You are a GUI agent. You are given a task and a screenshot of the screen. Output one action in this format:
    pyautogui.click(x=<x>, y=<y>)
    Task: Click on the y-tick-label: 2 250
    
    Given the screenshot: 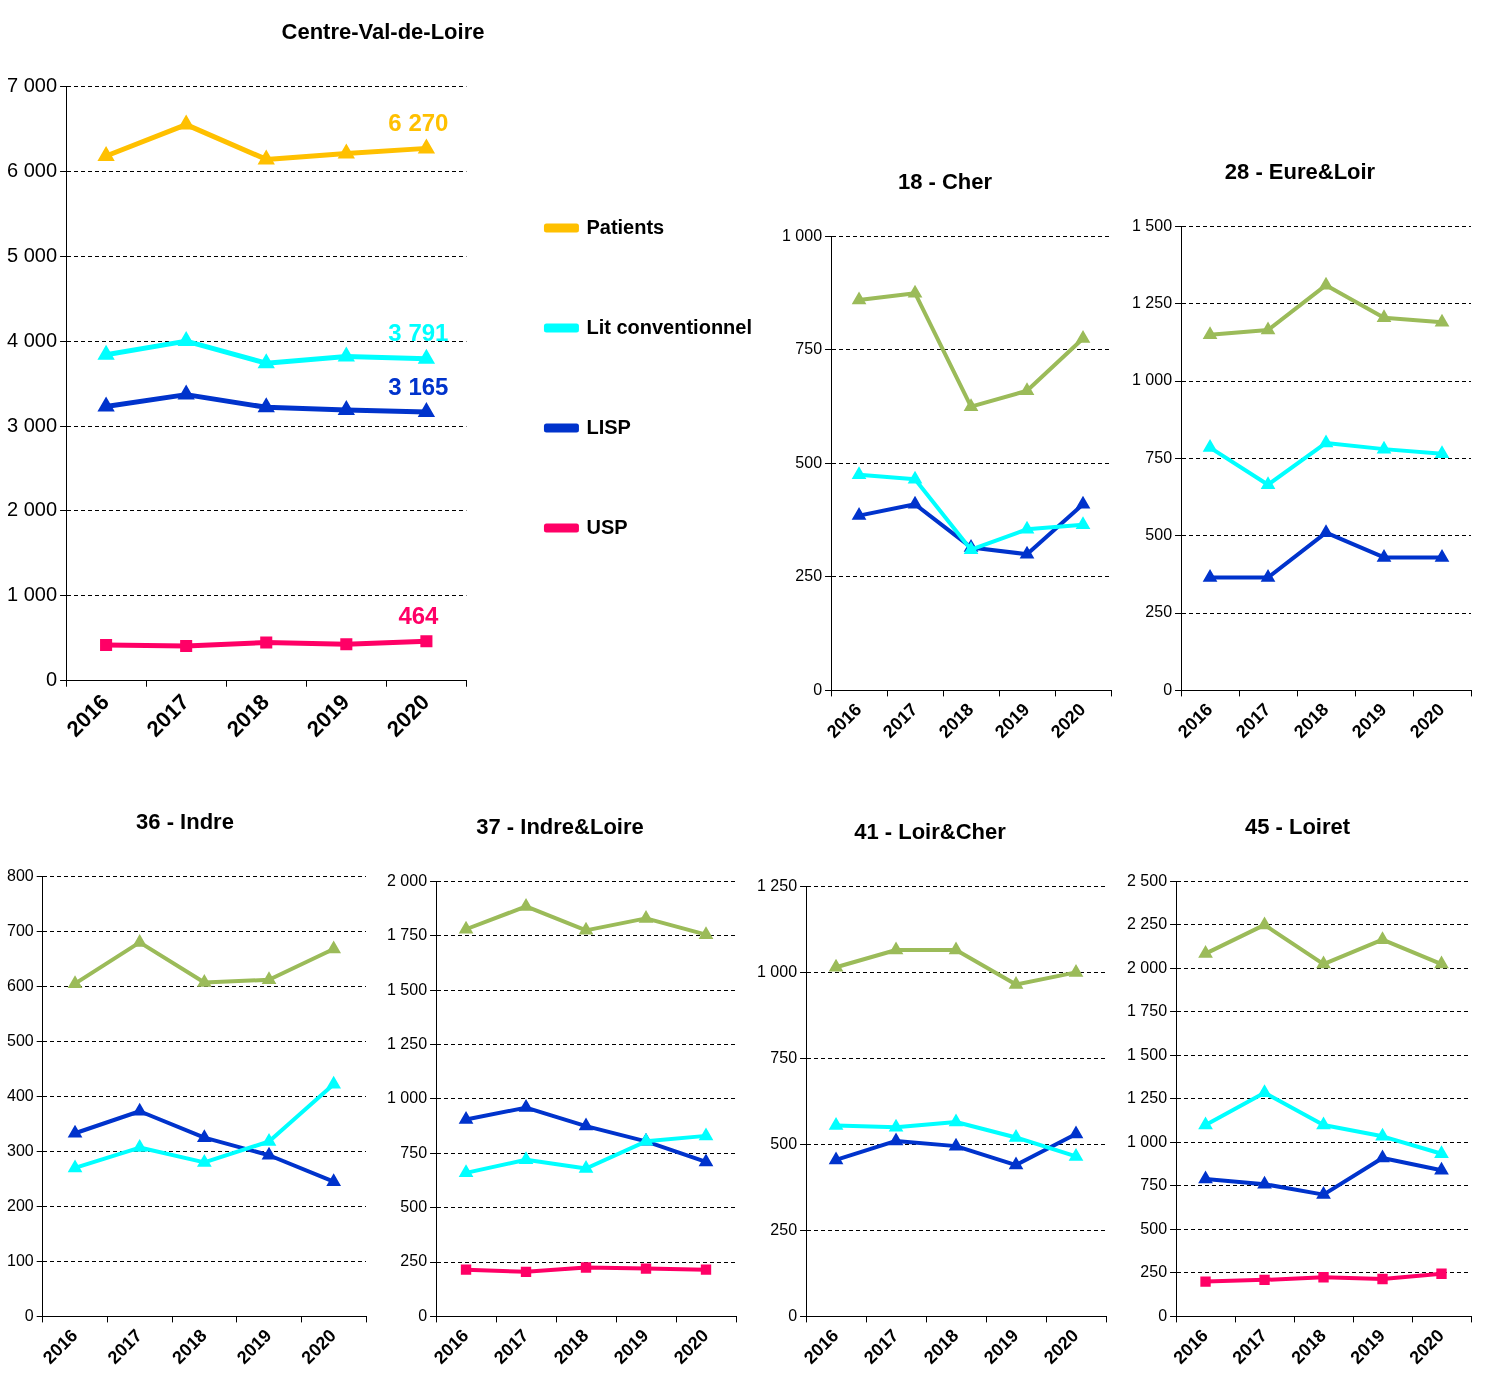 What is the action you would take?
    pyautogui.click(x=1147, y=924)
    